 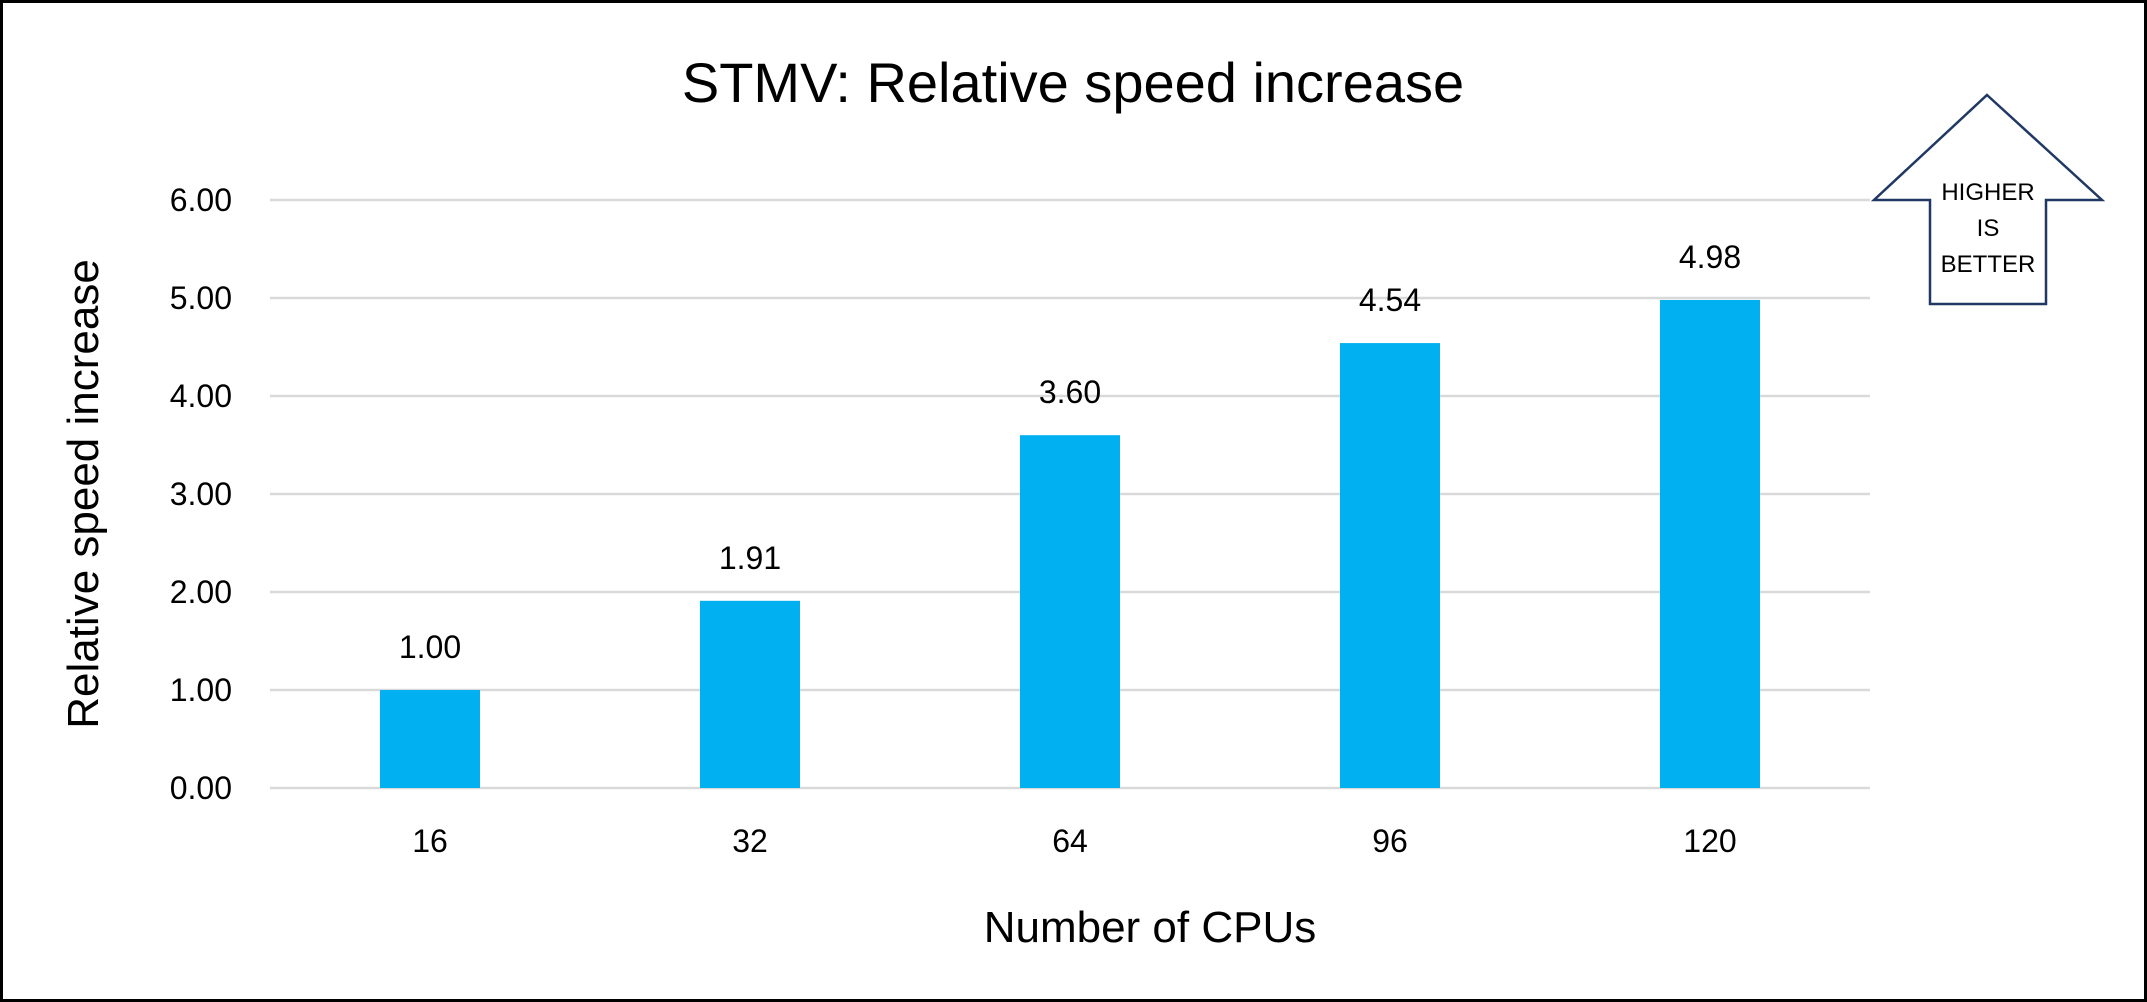 I want to click on x-tick-label: 120, so click(x=1709, y=841).